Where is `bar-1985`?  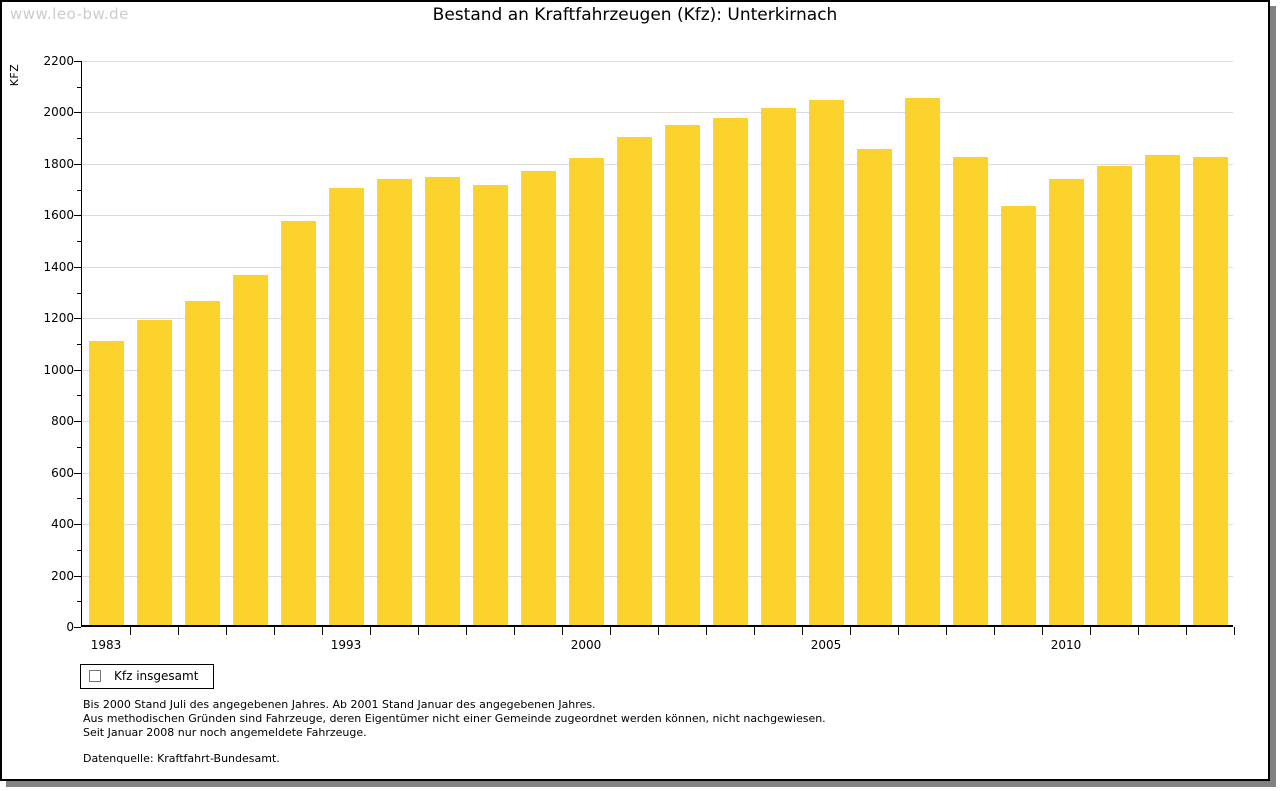
bar-1985 is located at coordinates (154, 472).